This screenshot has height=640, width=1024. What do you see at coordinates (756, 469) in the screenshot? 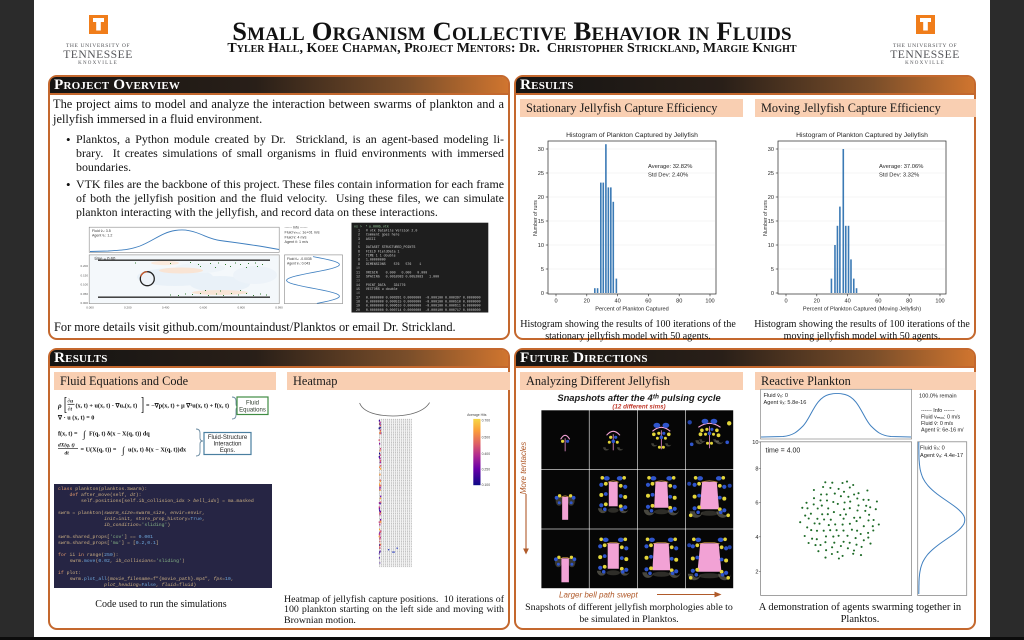
I see `svg-text: 8` at bounding box center [756, 469].